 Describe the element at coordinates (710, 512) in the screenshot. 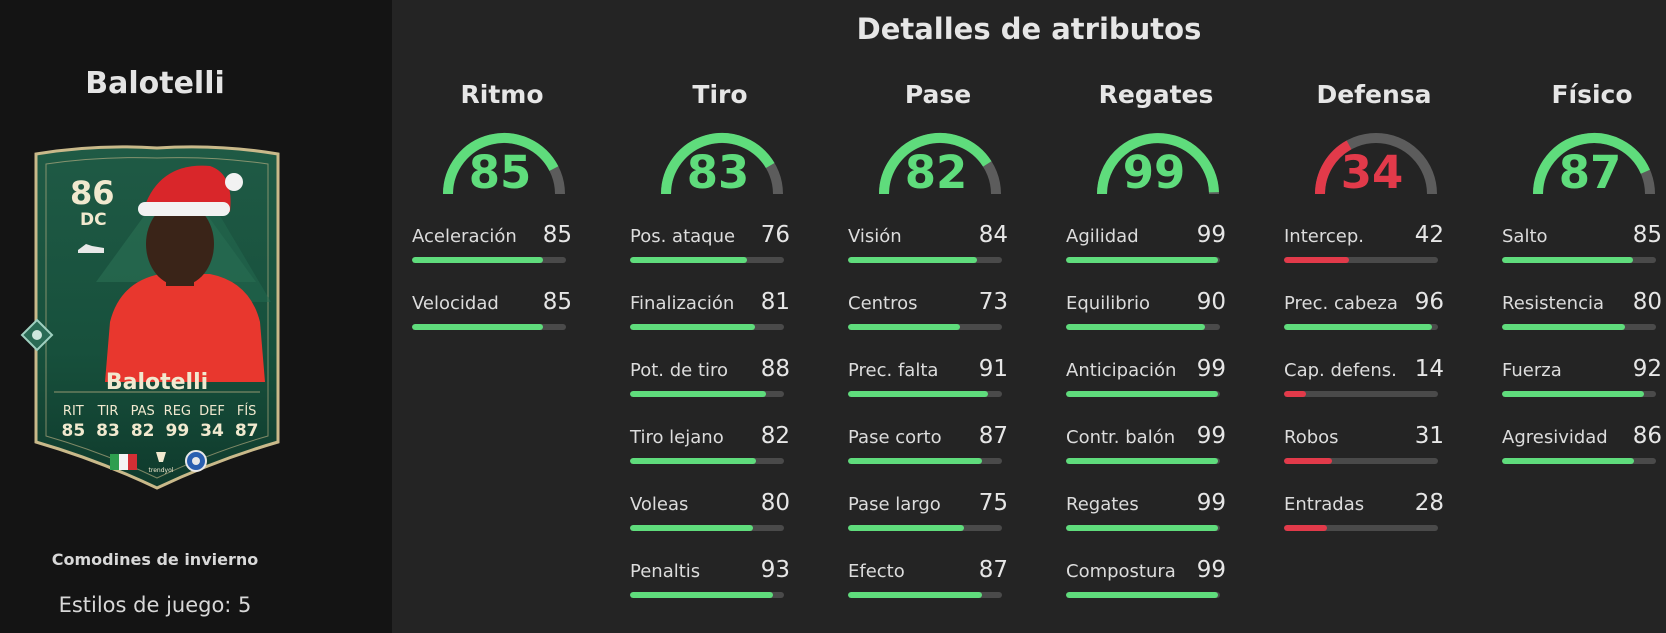

I see `attribute-row: Voleas 80` at that location.